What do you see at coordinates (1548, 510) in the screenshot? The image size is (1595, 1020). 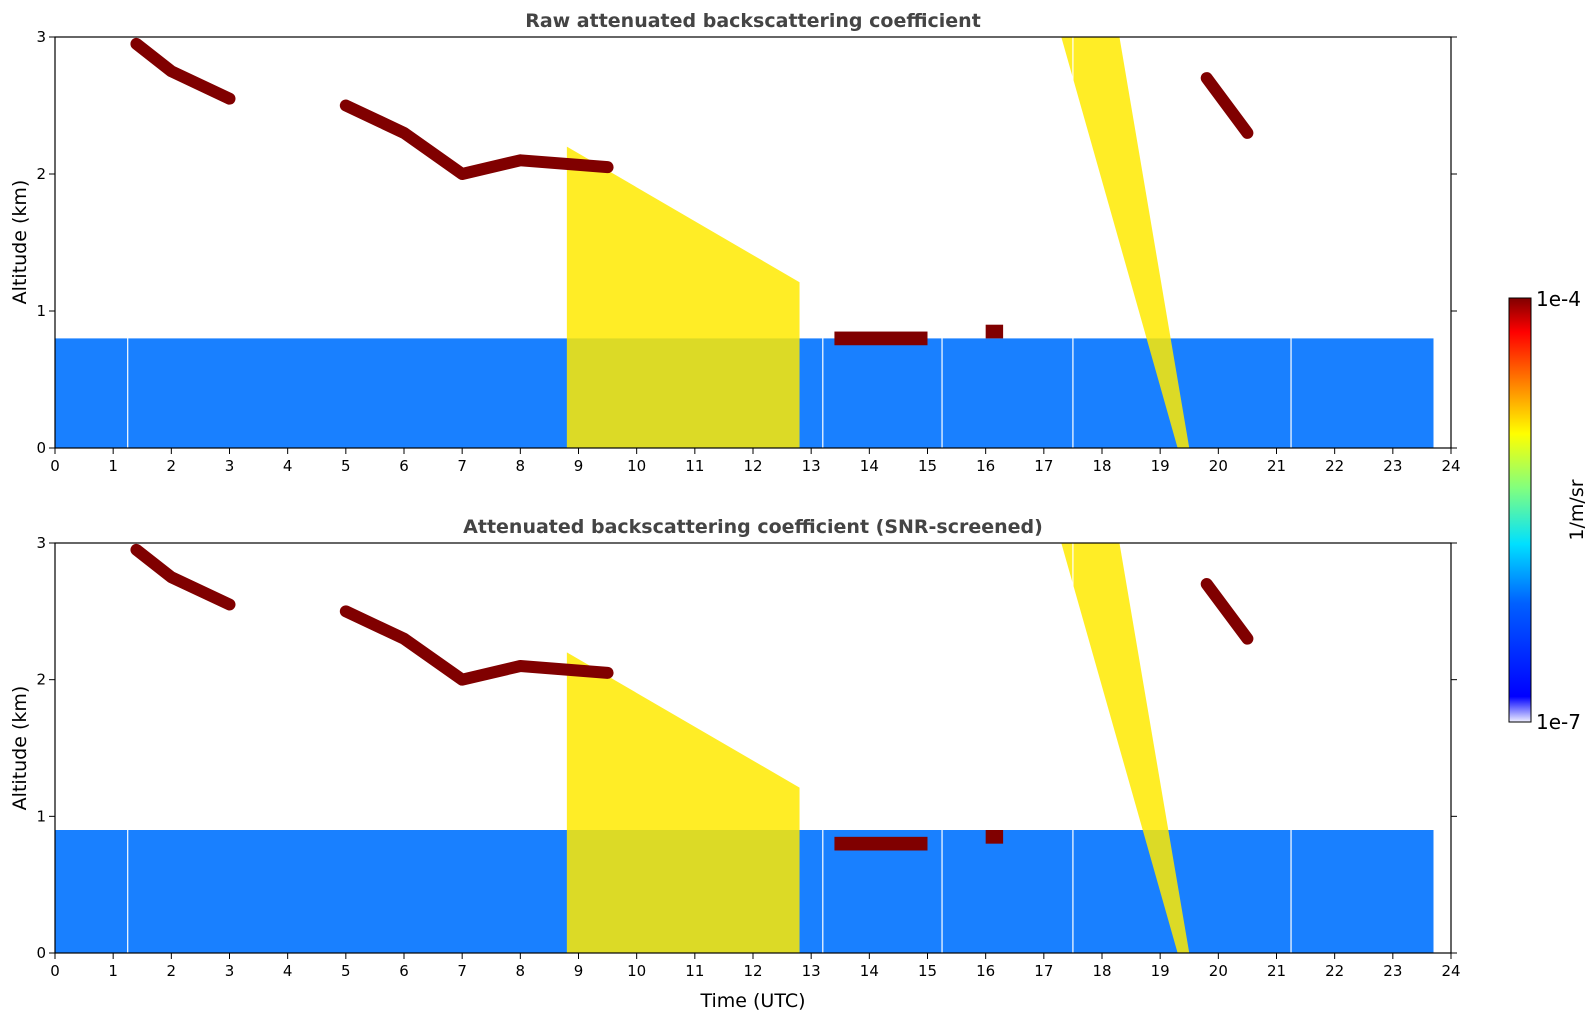 I see `colorbar: 1e-4 1e-7 1/m/sr` at bounding box center [1548, 510].